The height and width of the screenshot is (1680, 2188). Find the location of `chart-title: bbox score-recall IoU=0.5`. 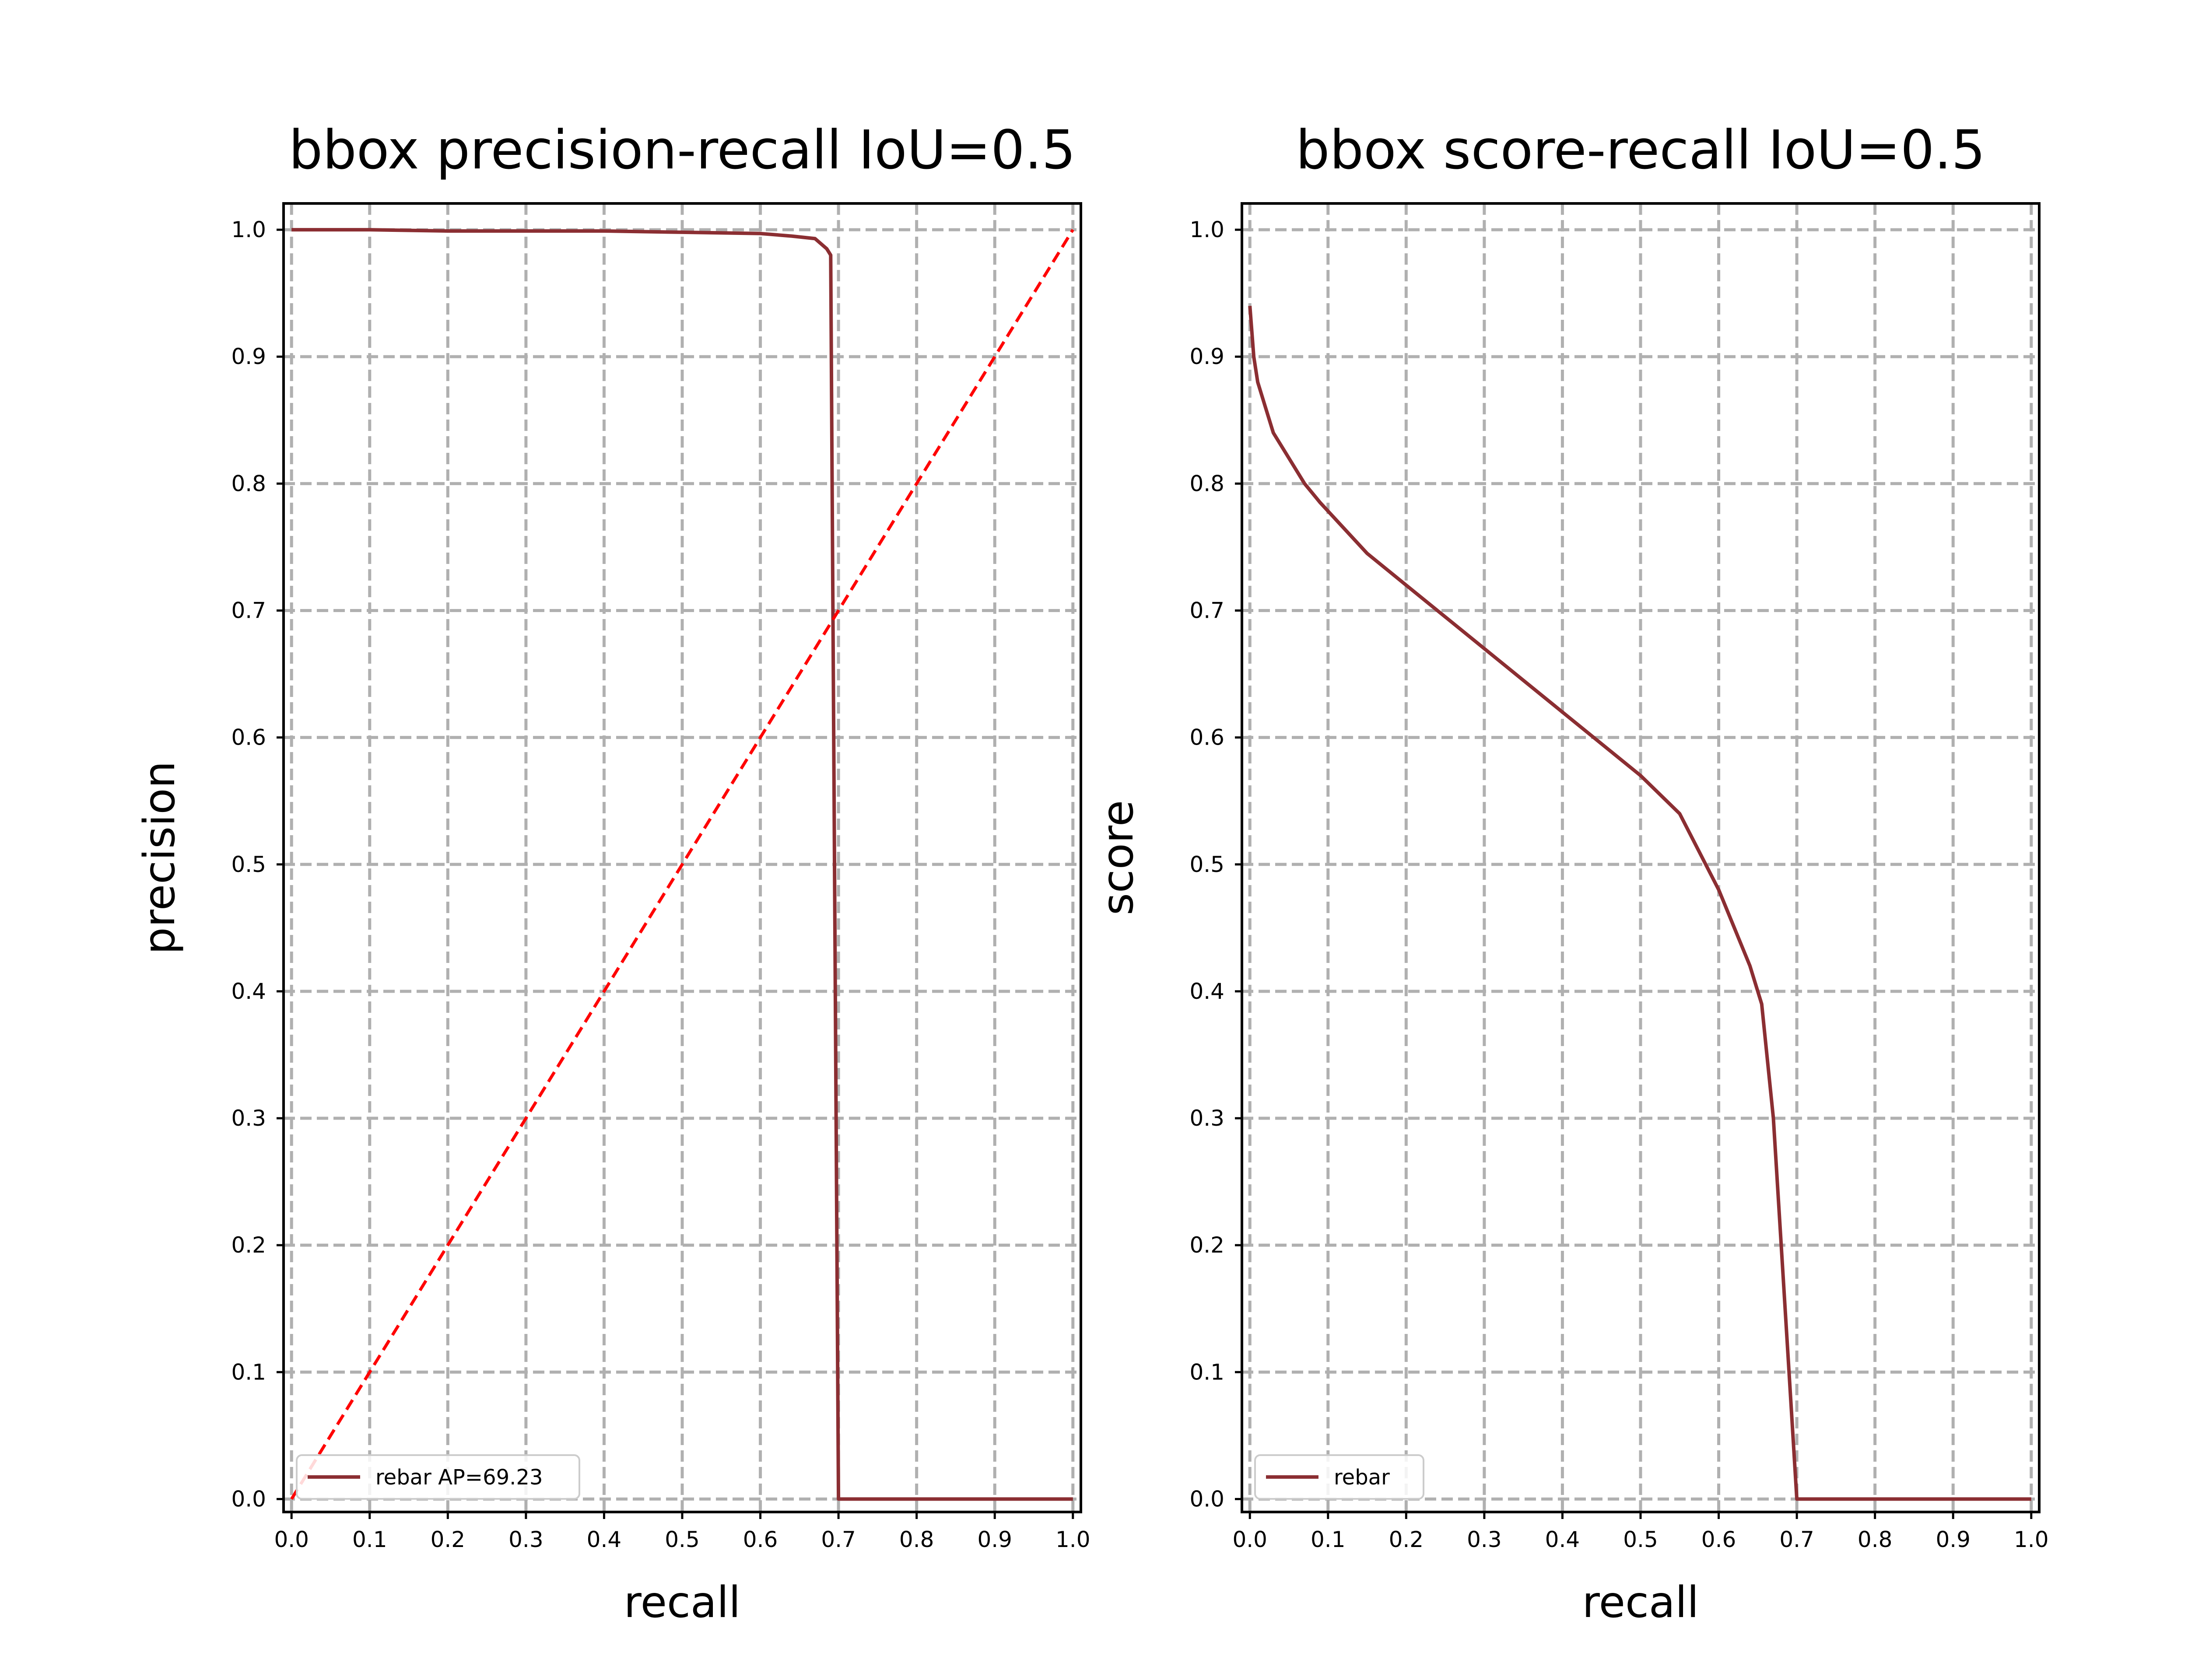

chart-title: bbox score-recall IoU=0.5 is located at coordinates (1641, 150).